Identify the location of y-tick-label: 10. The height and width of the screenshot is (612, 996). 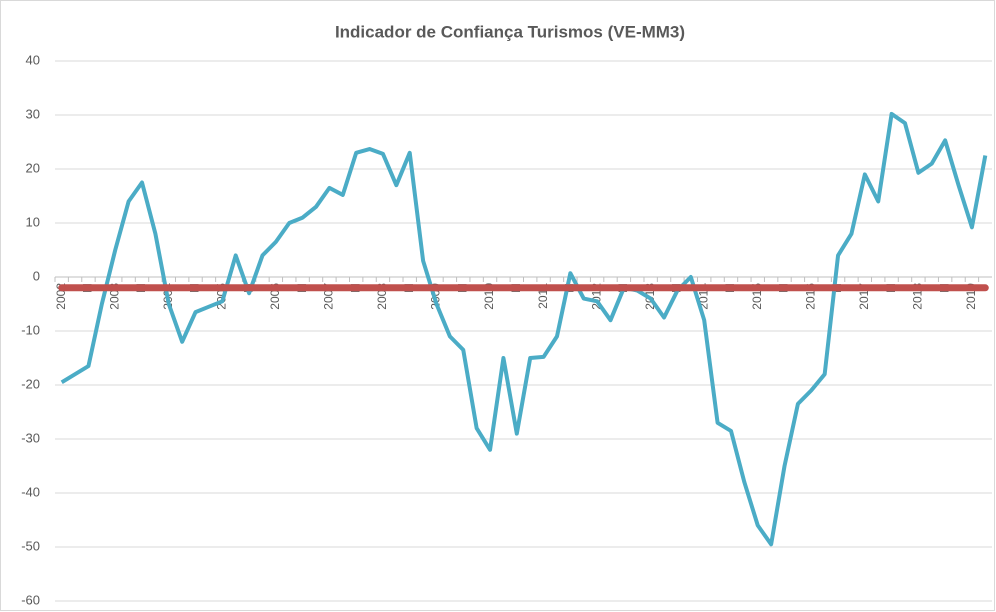
(33, 221).